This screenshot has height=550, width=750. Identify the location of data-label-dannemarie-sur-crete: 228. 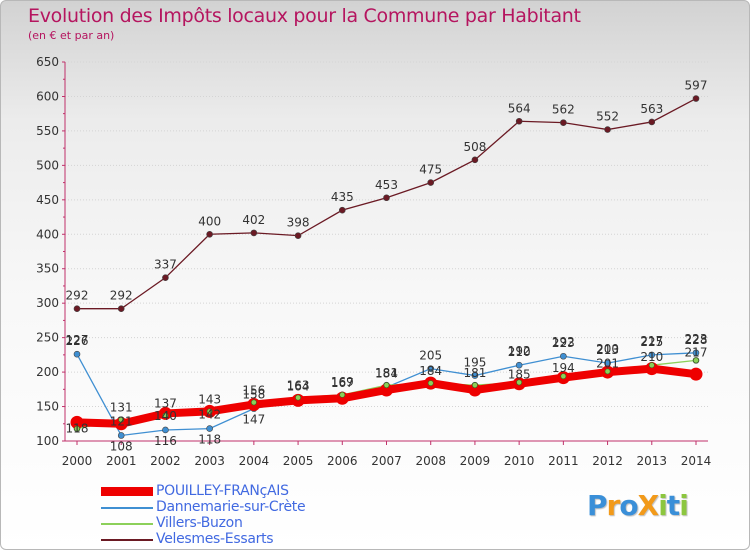
(696, 340).